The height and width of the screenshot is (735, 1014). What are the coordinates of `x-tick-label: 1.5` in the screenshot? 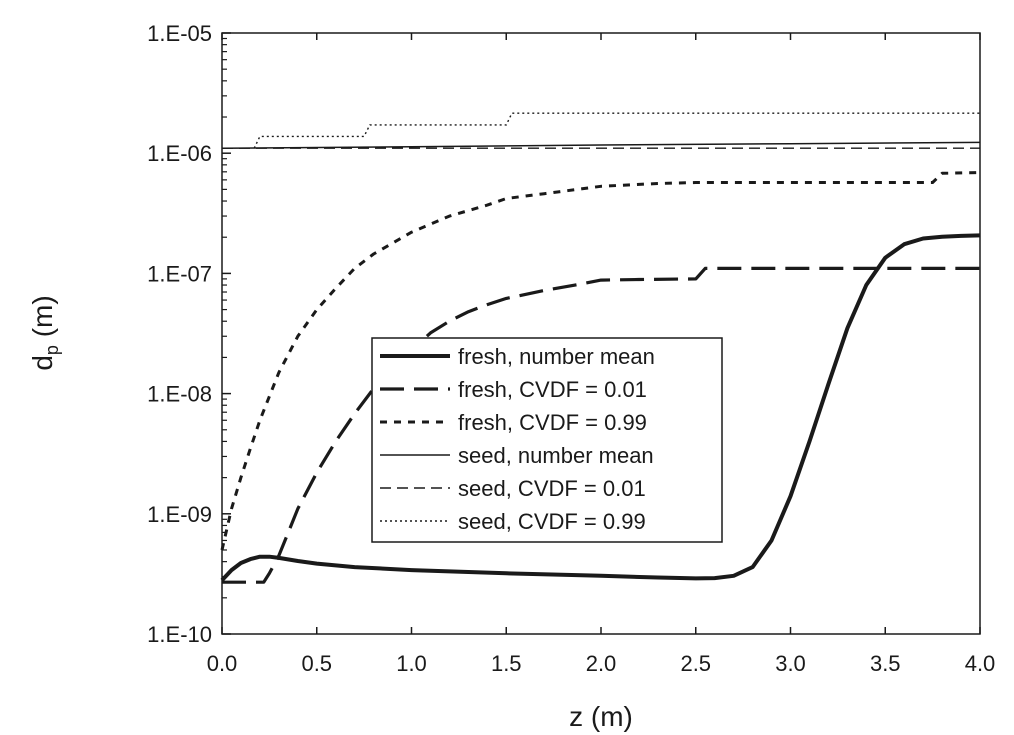 It's located at (506, 663).